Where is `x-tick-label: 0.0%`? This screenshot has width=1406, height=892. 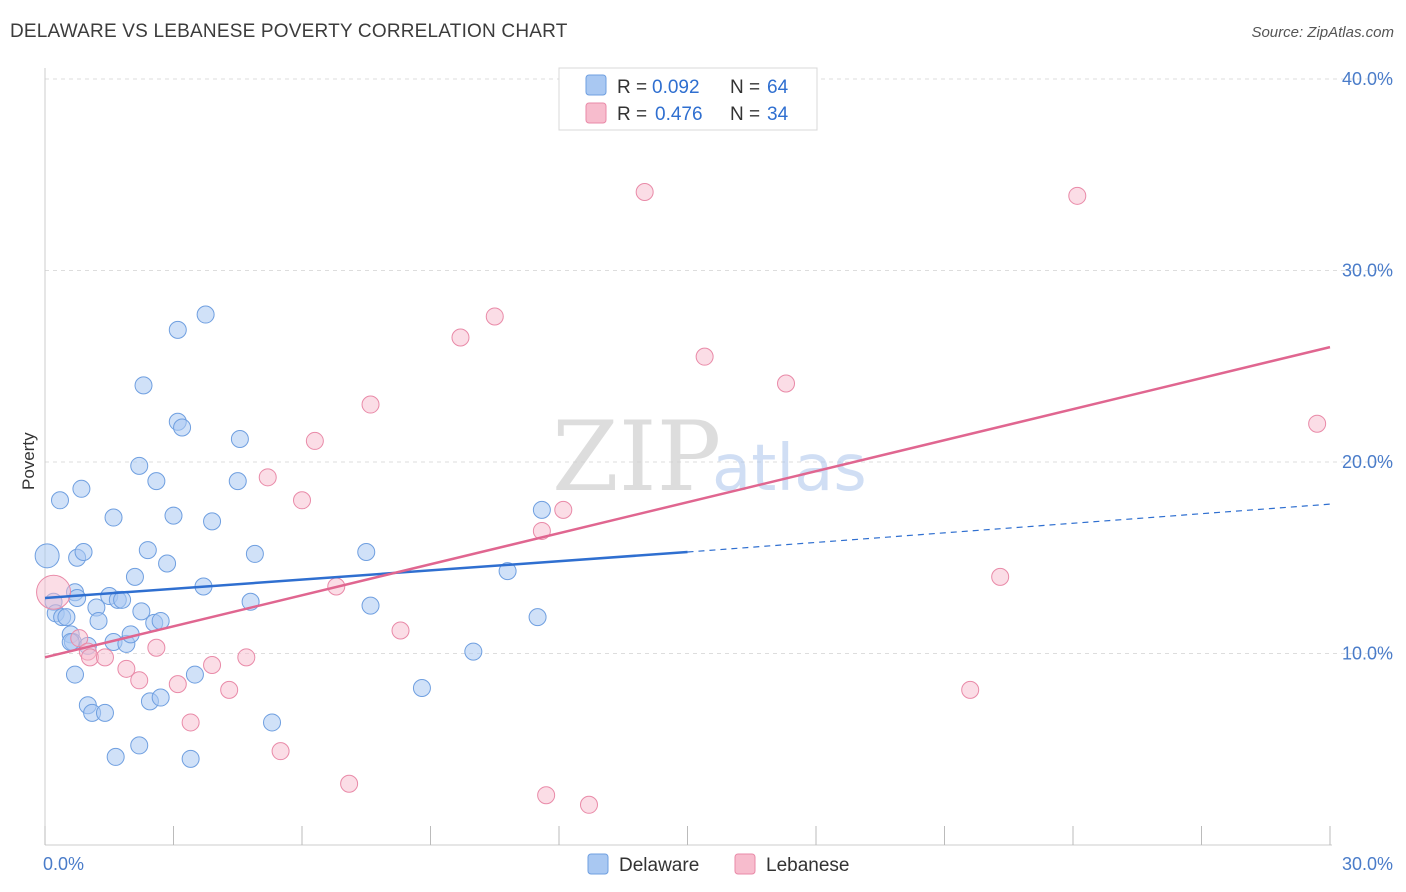
x-tick-label: 0.0% is located at coordinates (63, 864).